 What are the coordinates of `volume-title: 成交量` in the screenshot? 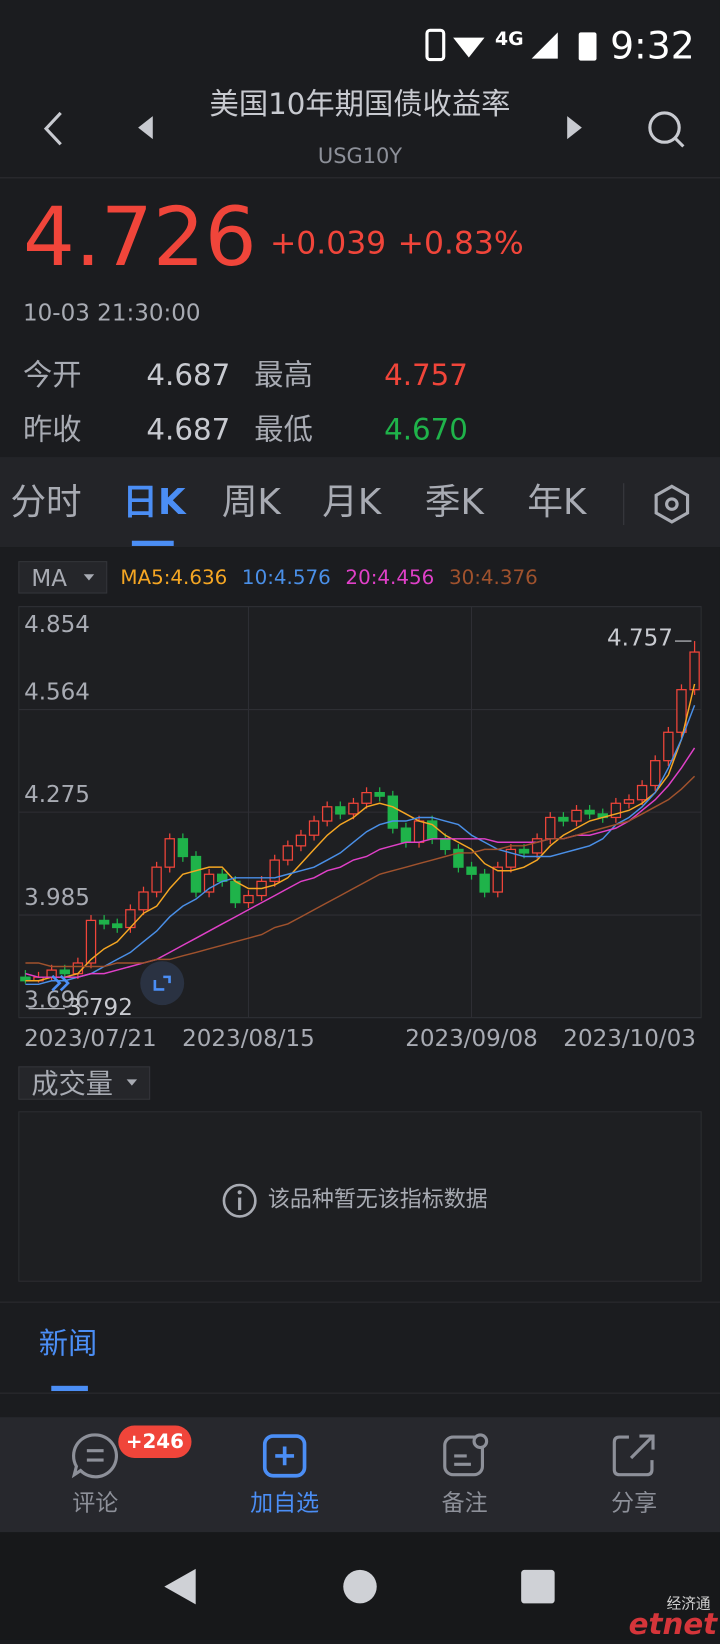 It's located at (72, 1084).